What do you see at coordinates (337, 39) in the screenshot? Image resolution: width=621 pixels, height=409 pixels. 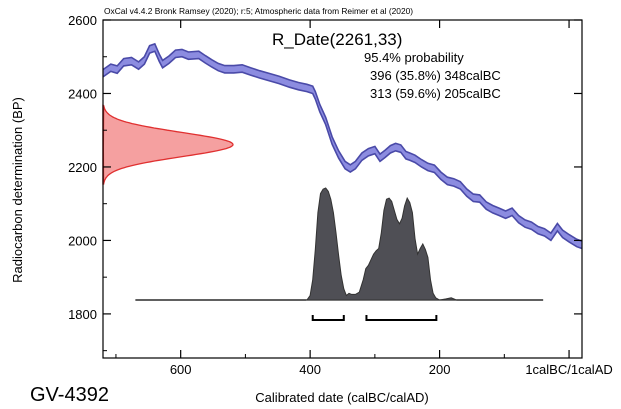 I see `chart-title: R_Date(2261,33)` at bounding box center [337, 39].